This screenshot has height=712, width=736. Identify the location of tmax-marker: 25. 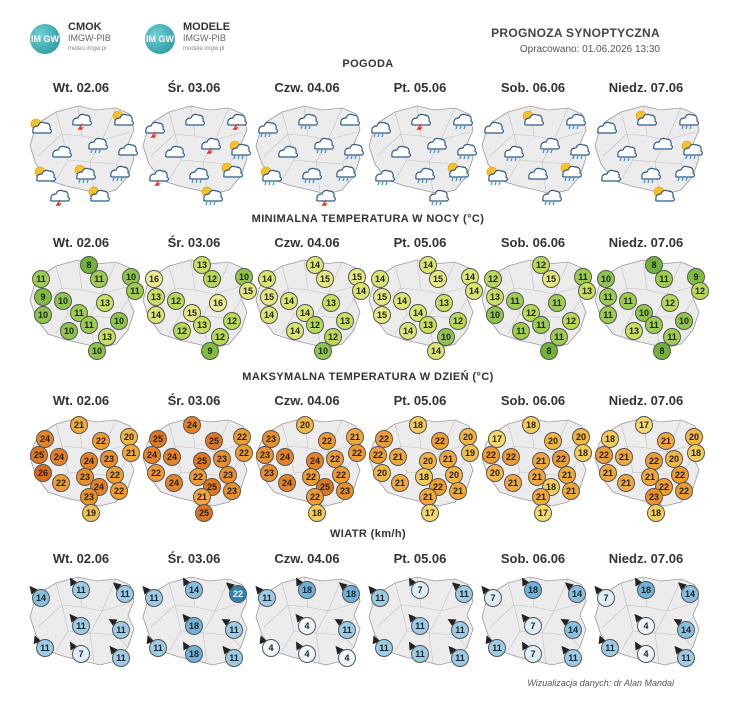
(214, 441).